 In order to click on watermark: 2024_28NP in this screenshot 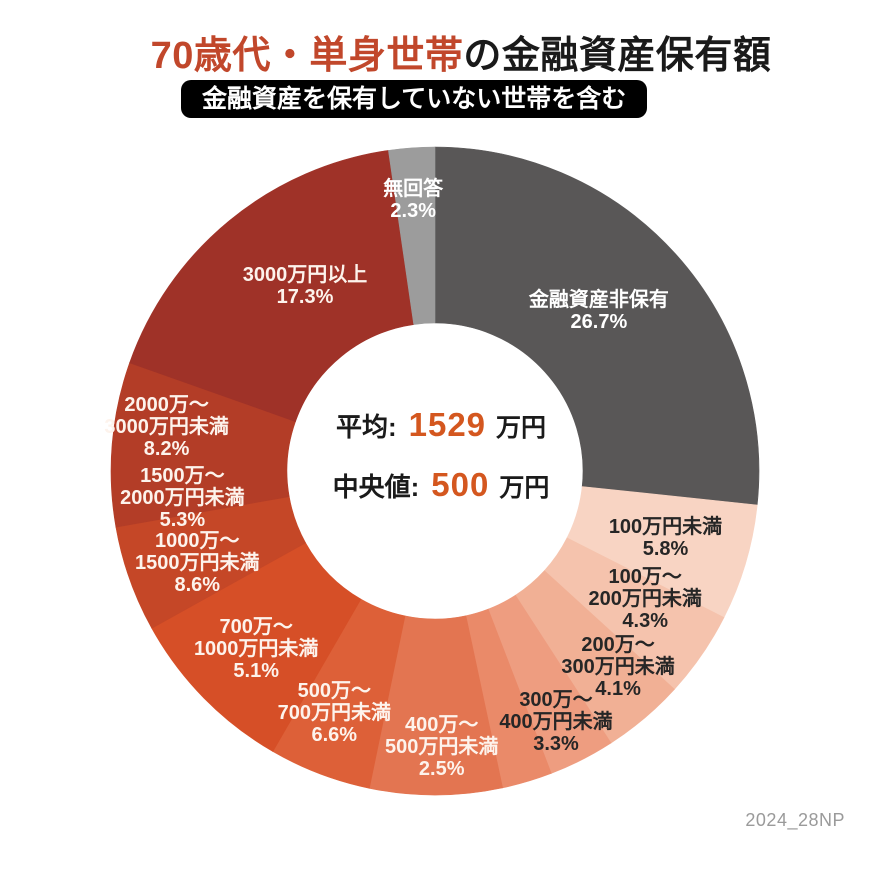, I will do `click(795, 820)`.